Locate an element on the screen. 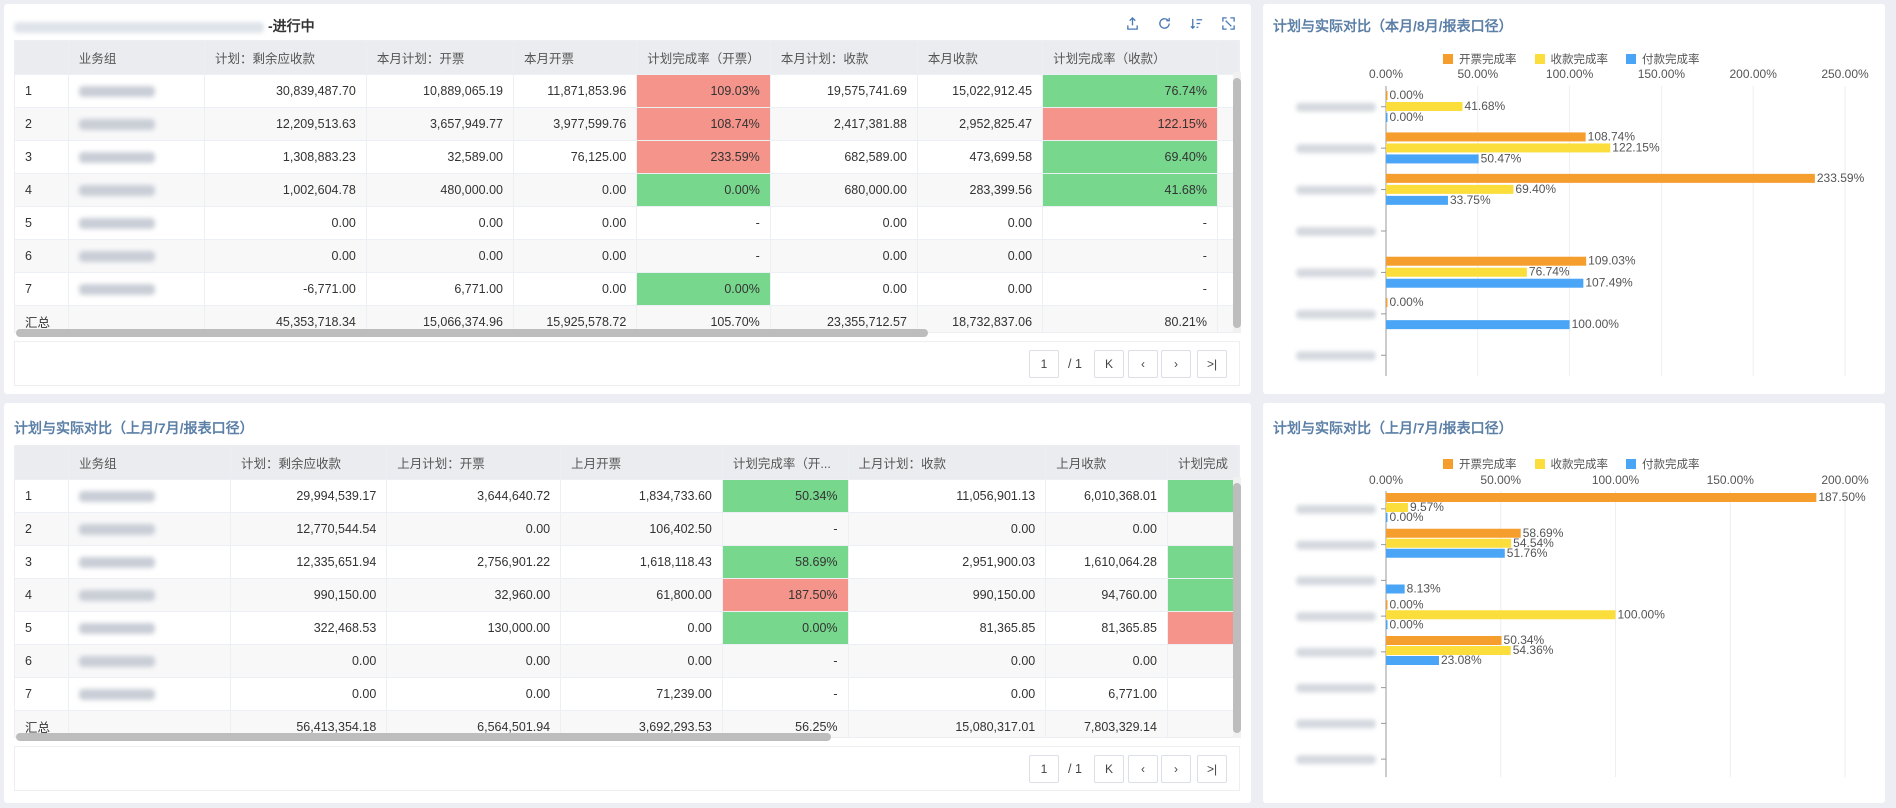 The height and width of the screenshot is (808, 1896). header-plan-invoice: 上月计划：开票 is located at coordinates (474, 463).